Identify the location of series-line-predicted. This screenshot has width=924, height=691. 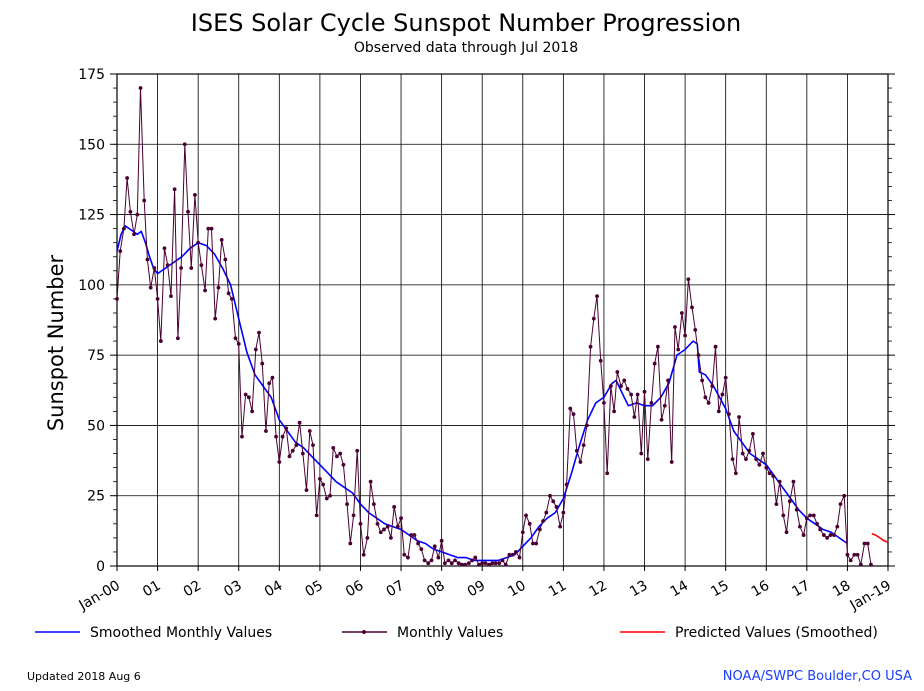
(880, 537).